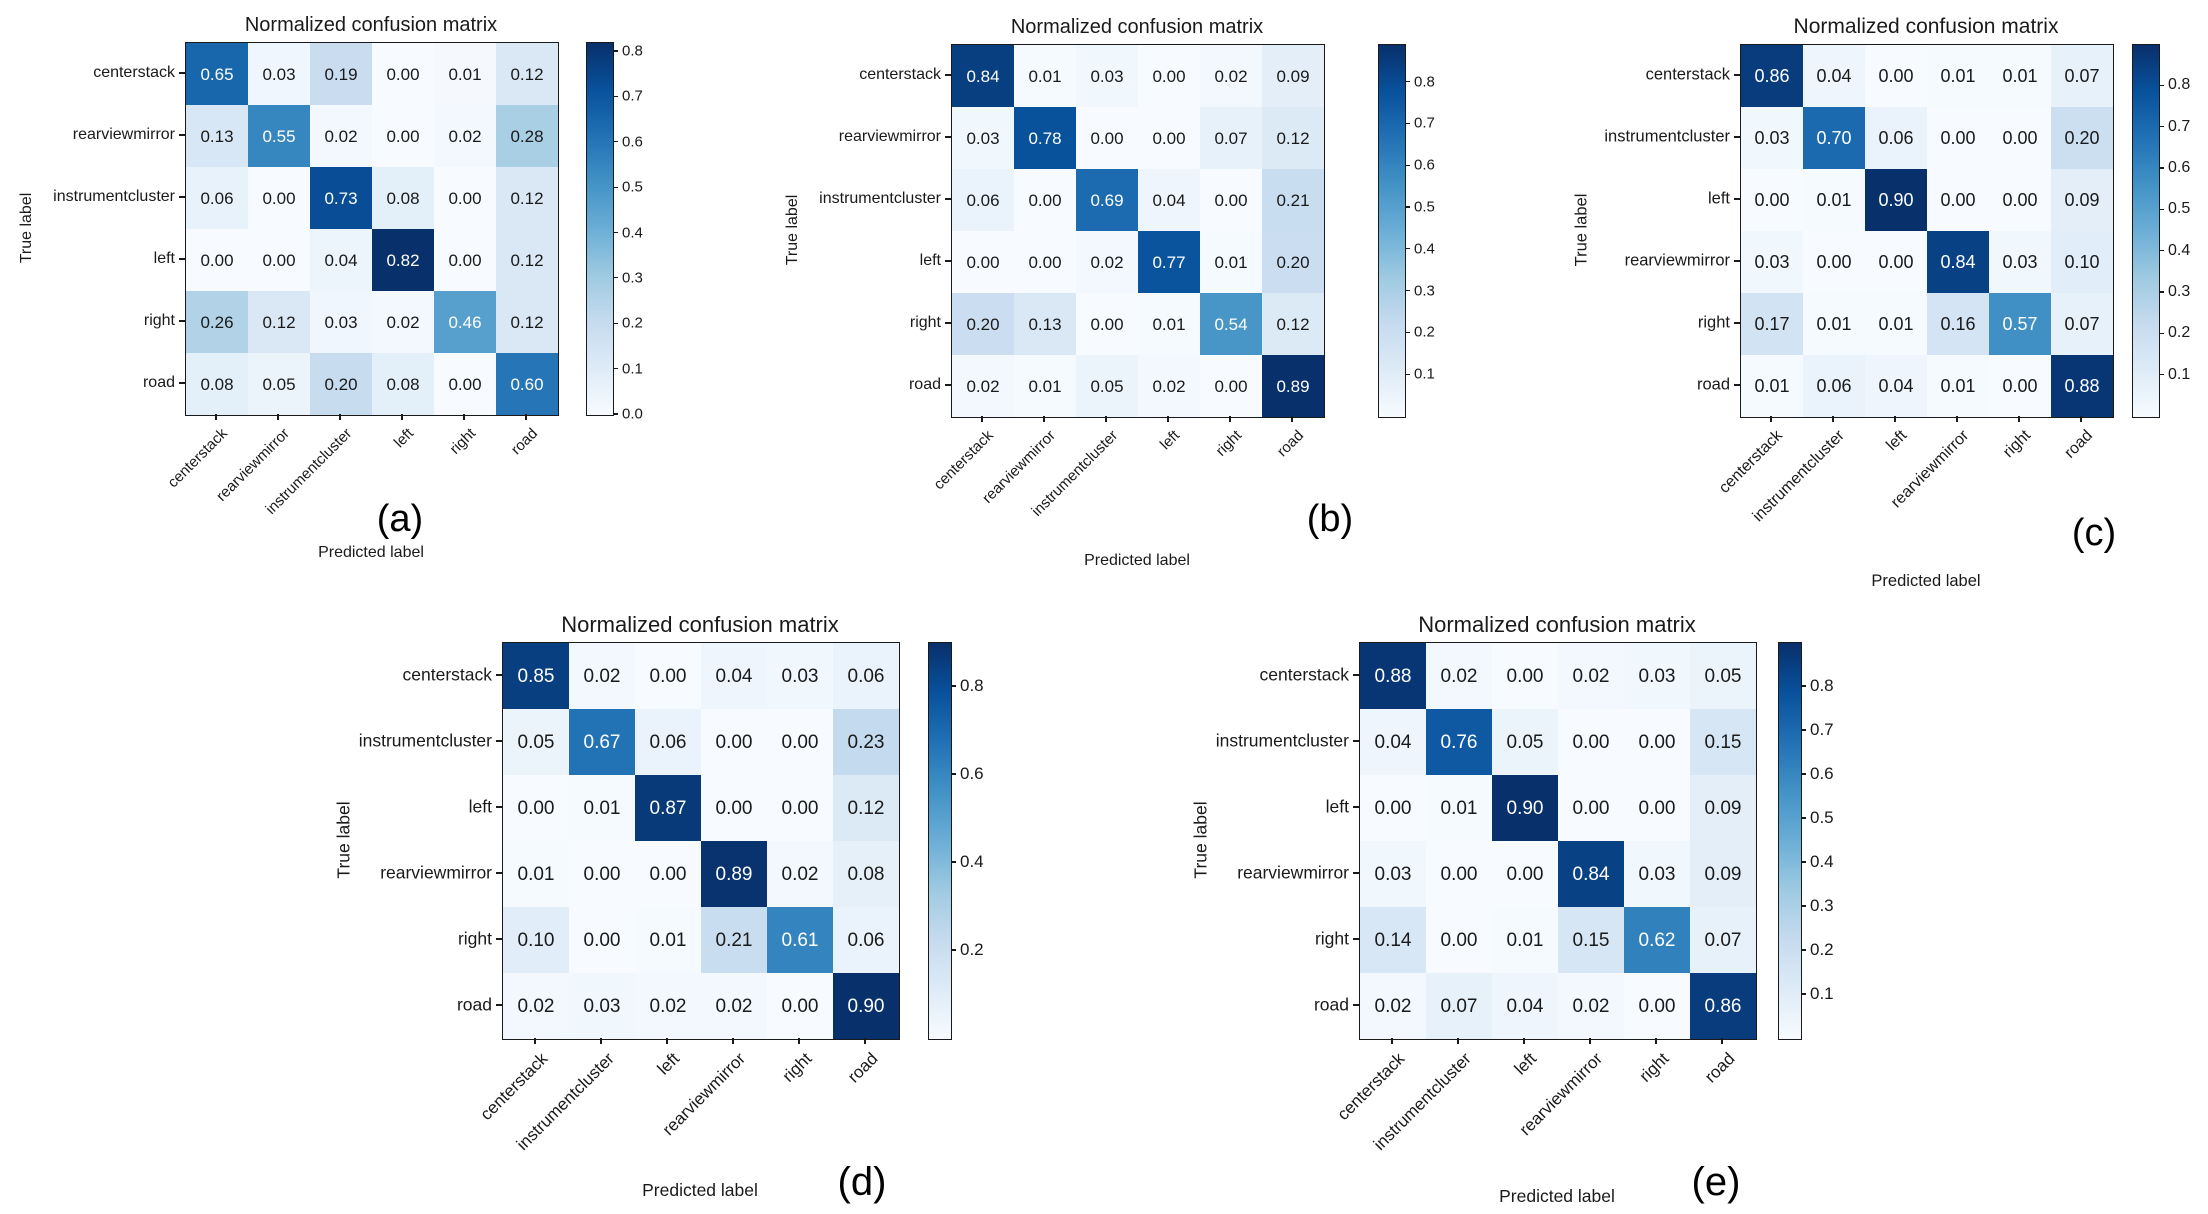 Image resolution: width=2208 pixels, height=1214 pixels. I want to click on matrix-cell: 0.88, so click(2082, 386).